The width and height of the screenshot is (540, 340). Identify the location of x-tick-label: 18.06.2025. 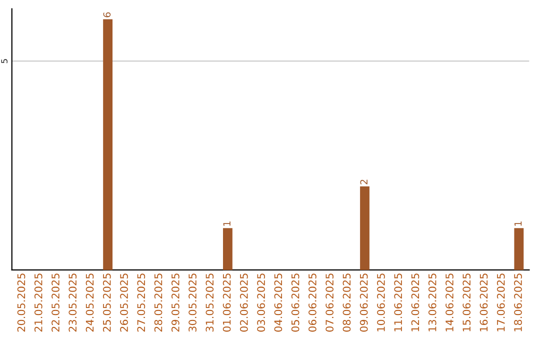
(518, 303).